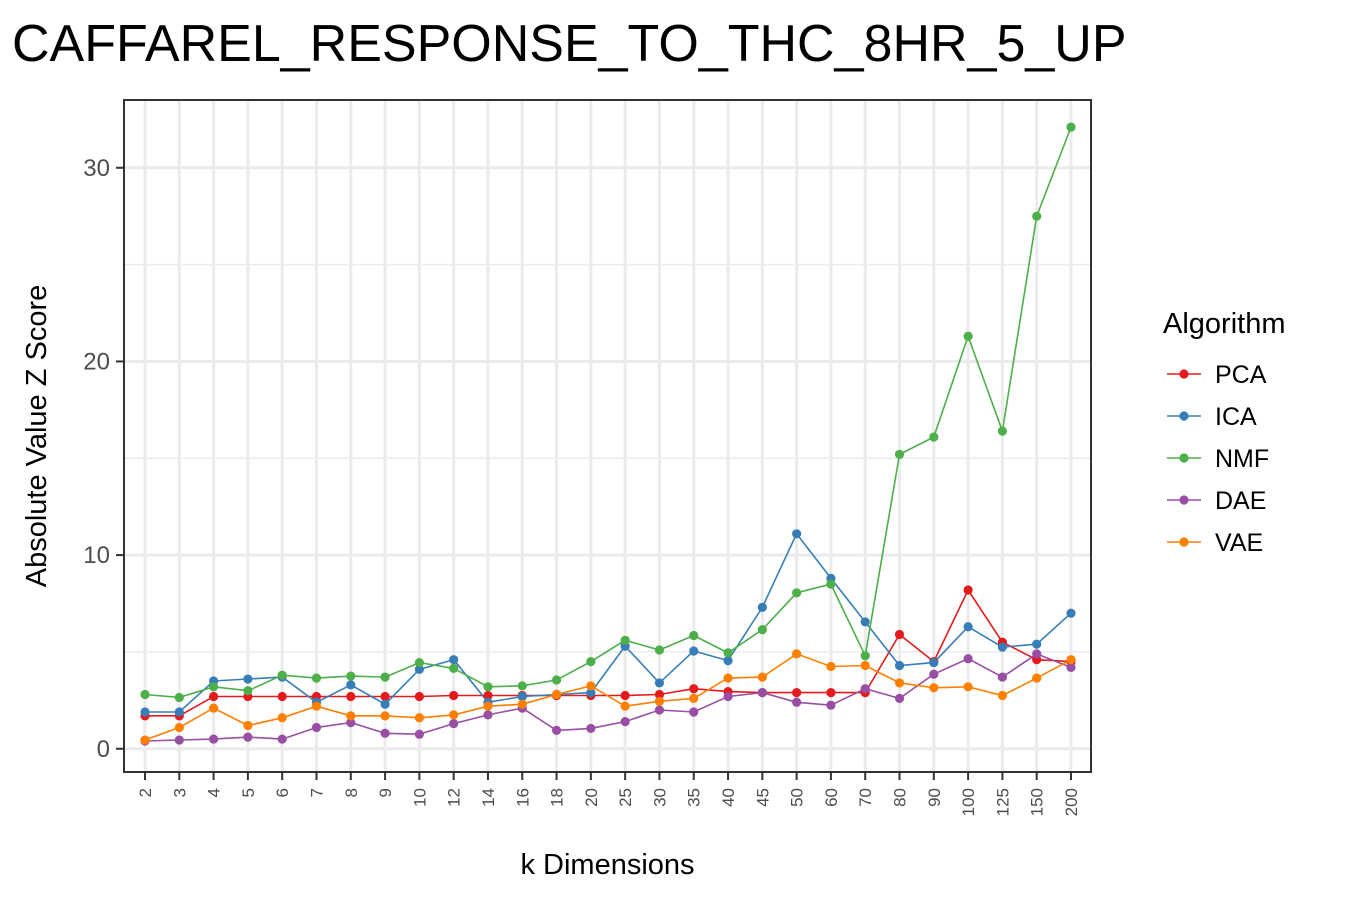  I want to click on x-tick-label: 50, so click(797, 797).